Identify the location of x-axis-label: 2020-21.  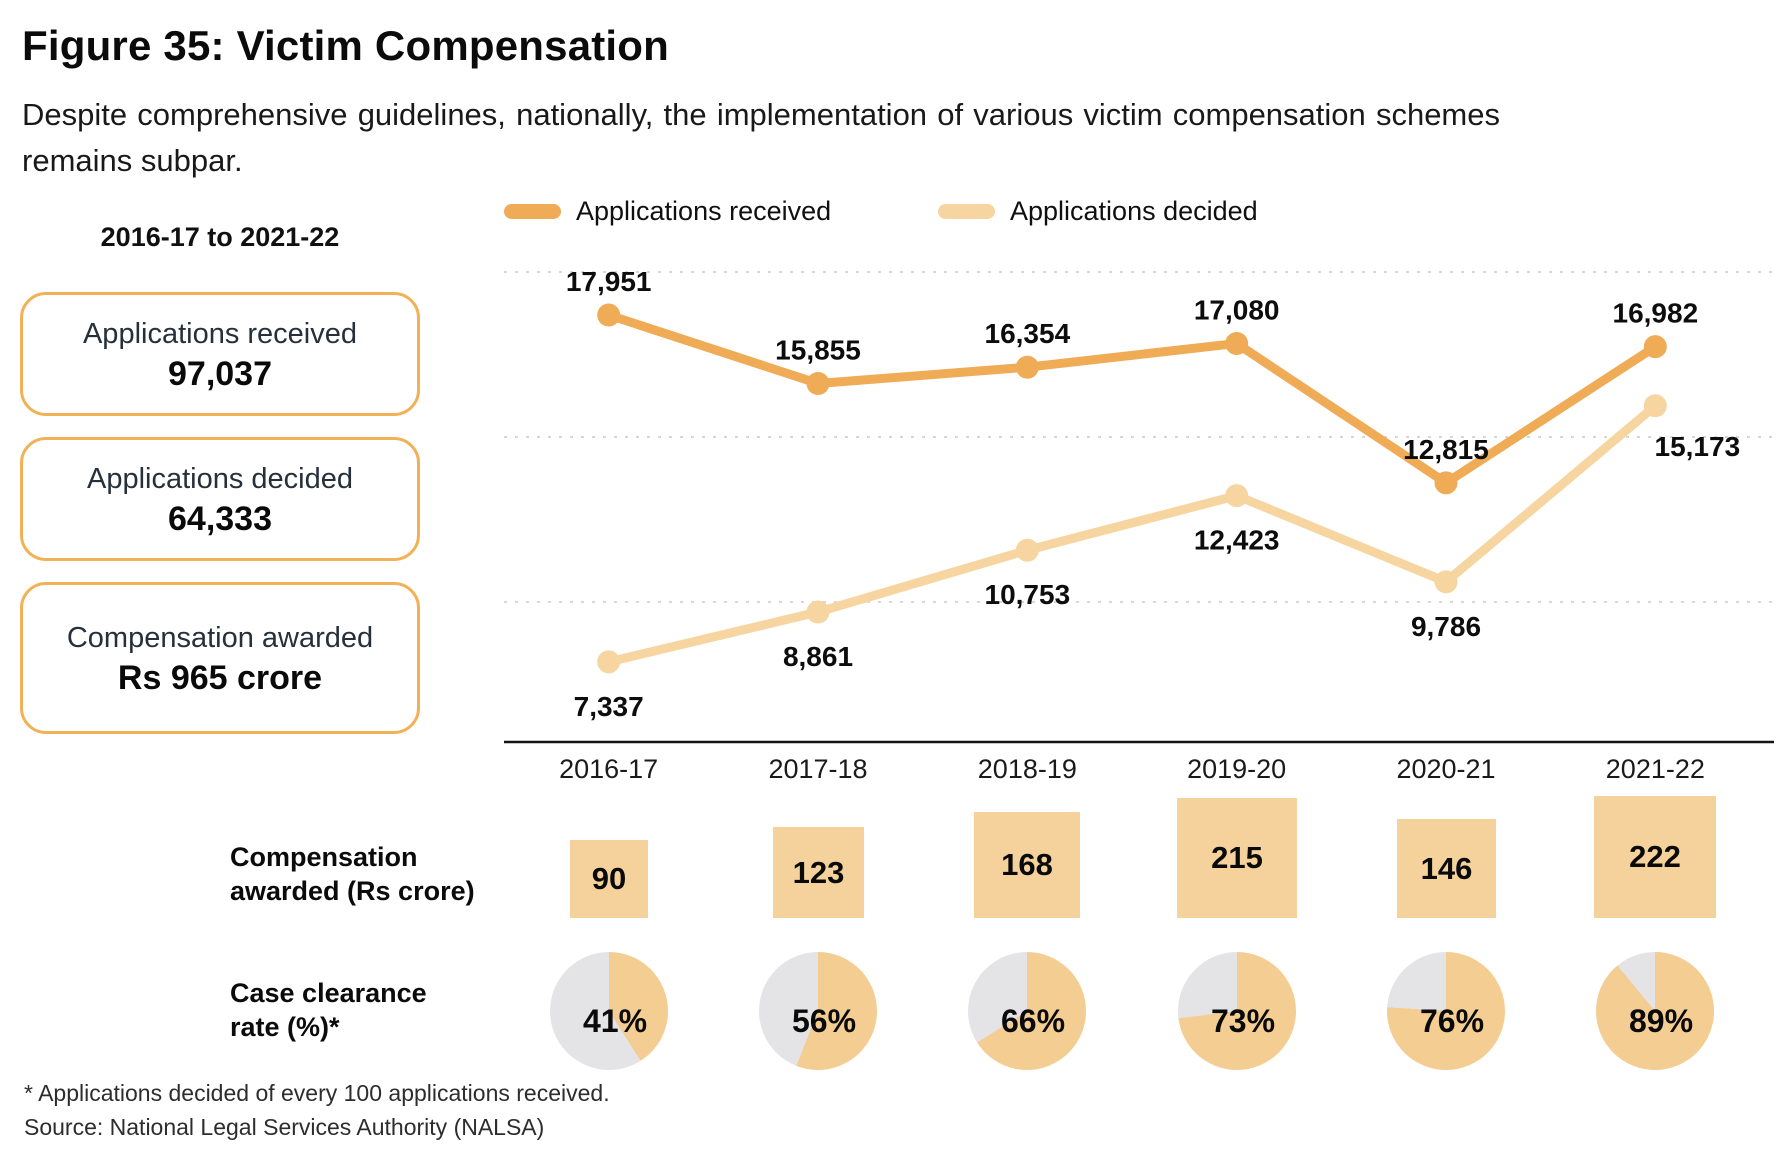
(1445, 769).